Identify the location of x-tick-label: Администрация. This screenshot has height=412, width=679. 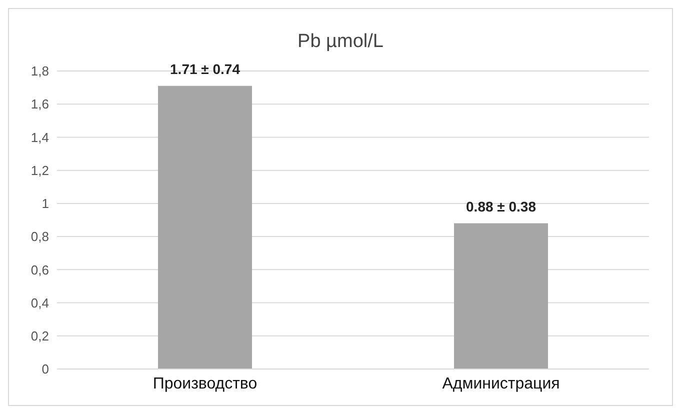
(501, 383).